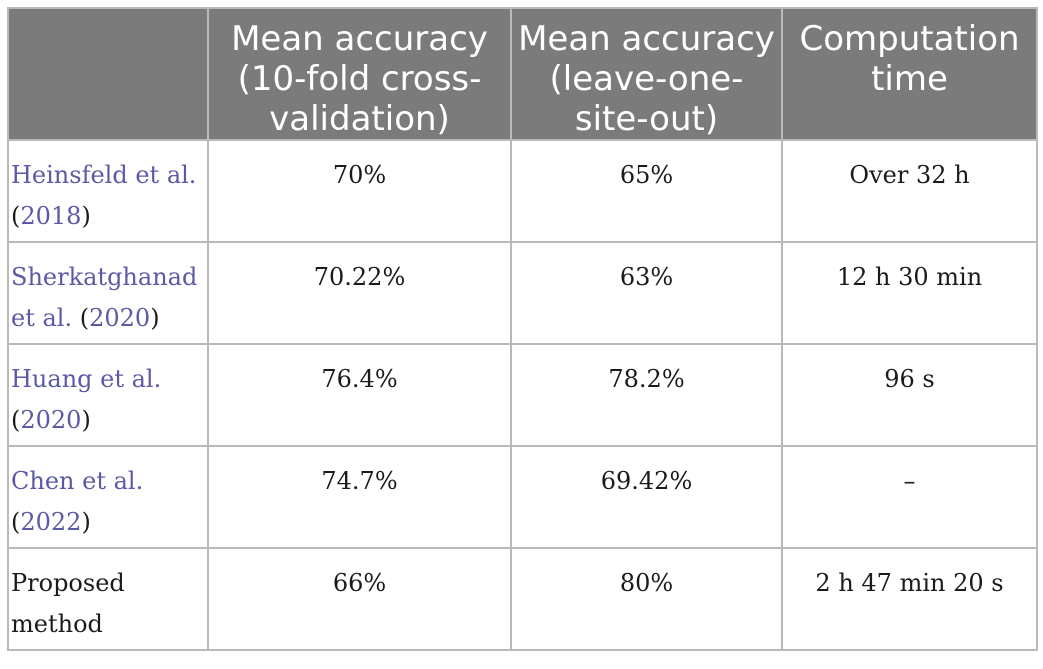 Image resolution: width=1043 pixels, height=669 pixels. Describe the element at coordinates (359, 599) in the screenshot. I see `acc-10fold-cell: 66%` at that location.